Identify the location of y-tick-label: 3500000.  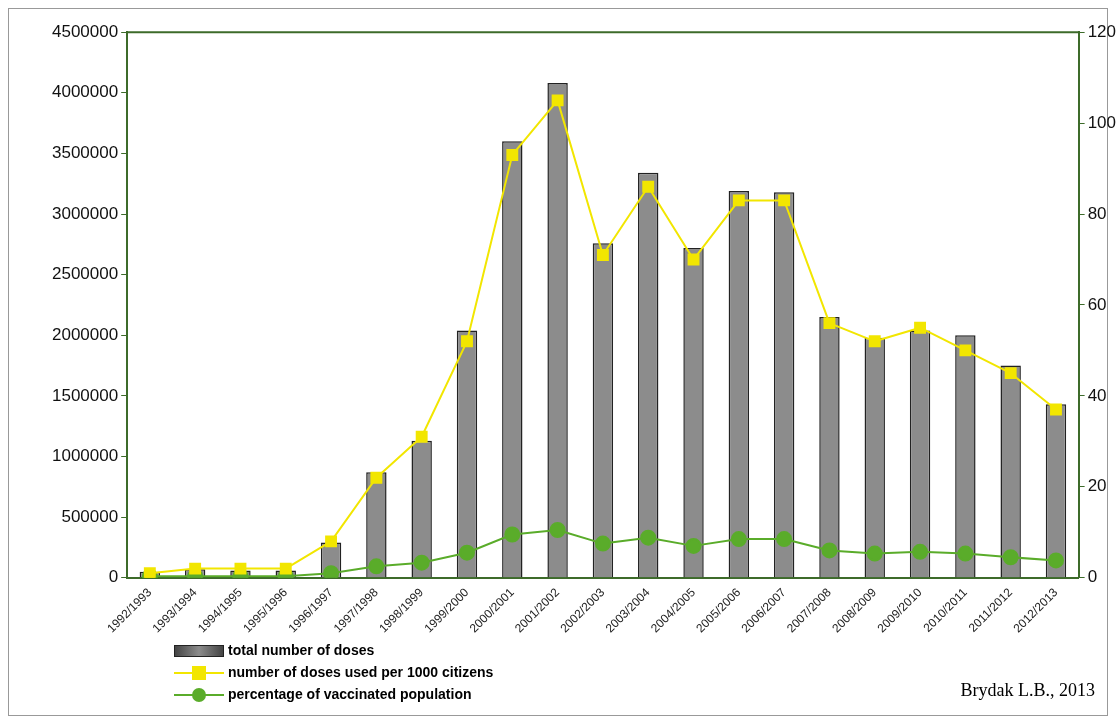
(85, 153).